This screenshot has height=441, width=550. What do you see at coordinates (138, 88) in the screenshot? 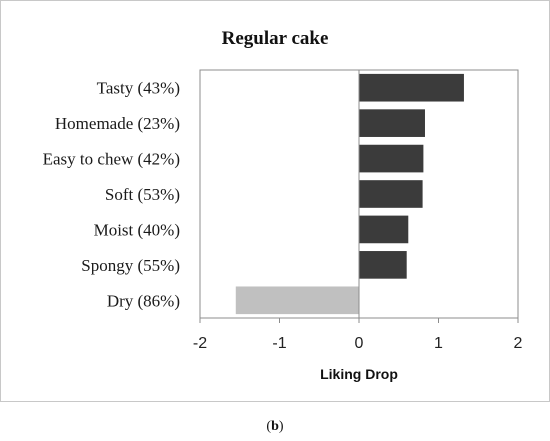
I see `category-label: Tasty (43%)` at bounding box center [138, 88].